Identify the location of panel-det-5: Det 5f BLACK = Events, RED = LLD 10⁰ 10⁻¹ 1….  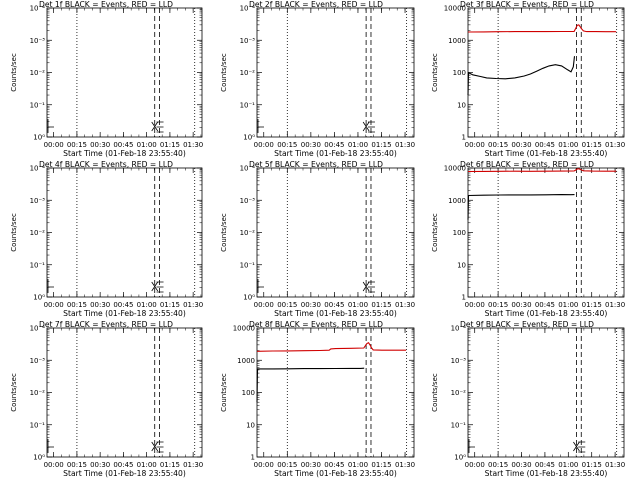
(317, 239).